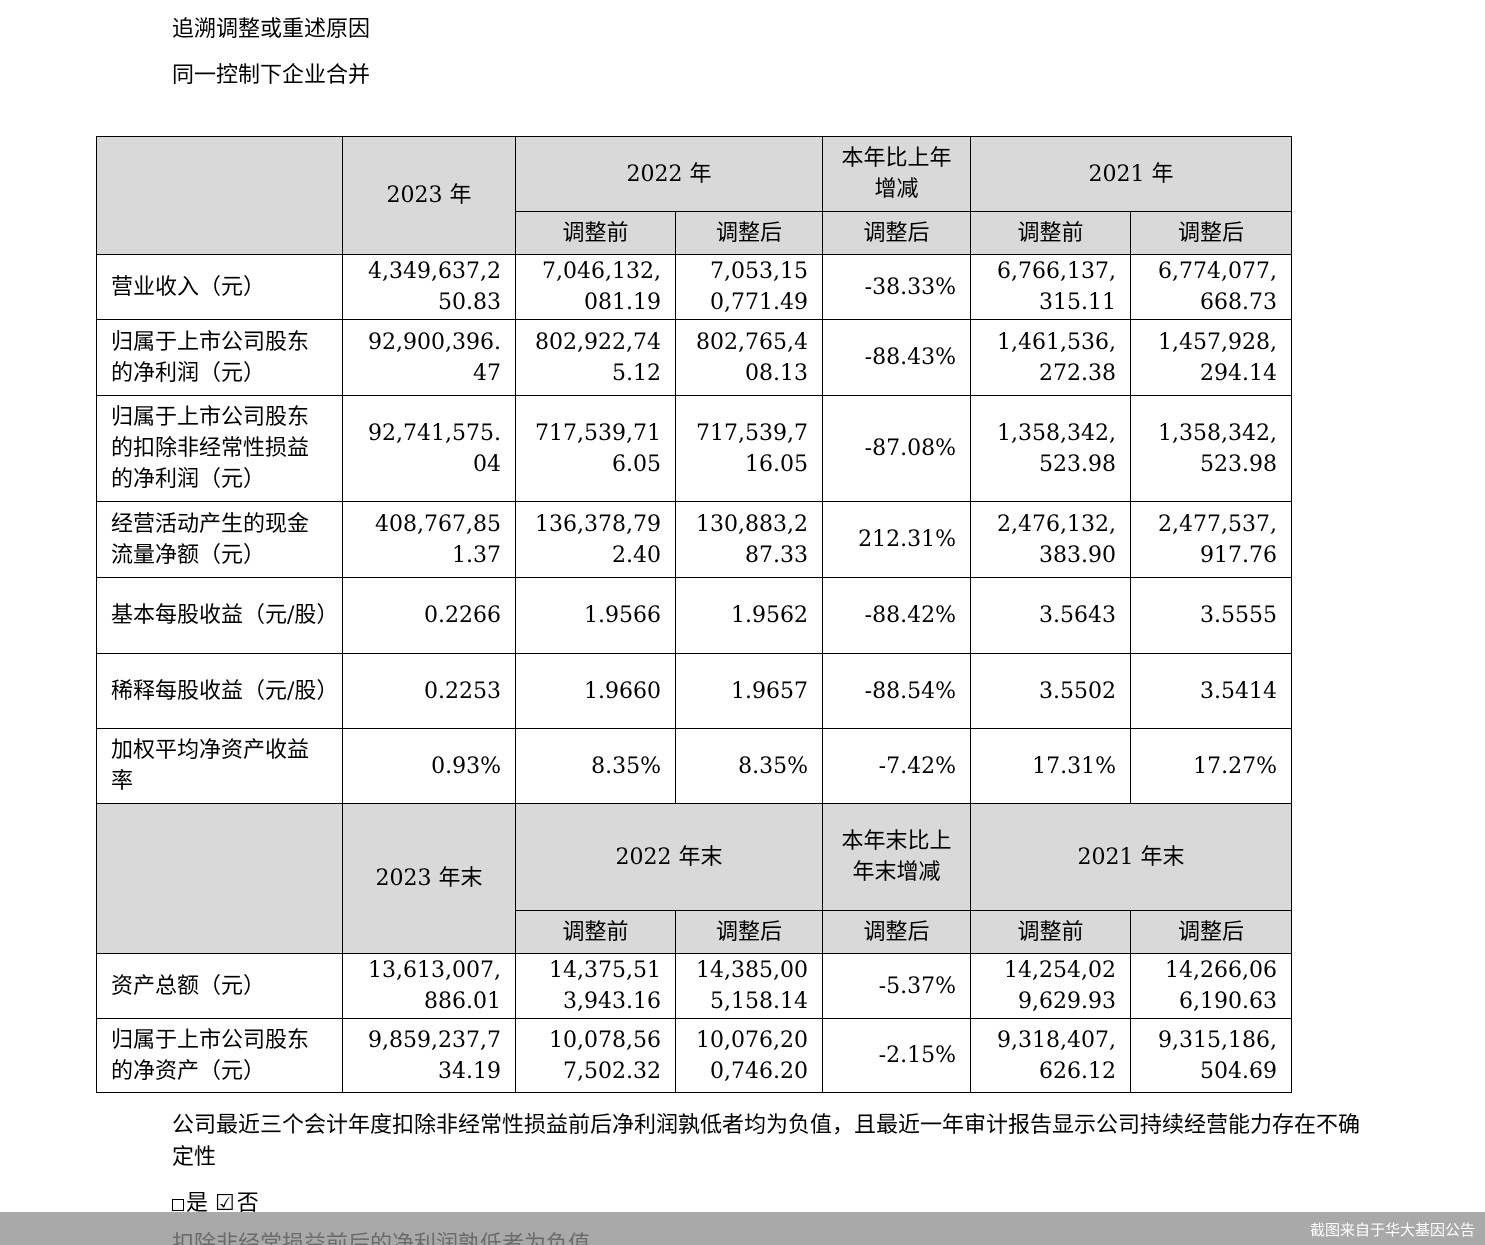 This screenshot has width=1485, height=1245. Describe the element at coordinates (896, 357) in the screenshot. I see `cell-change: -88.43%` at that location.